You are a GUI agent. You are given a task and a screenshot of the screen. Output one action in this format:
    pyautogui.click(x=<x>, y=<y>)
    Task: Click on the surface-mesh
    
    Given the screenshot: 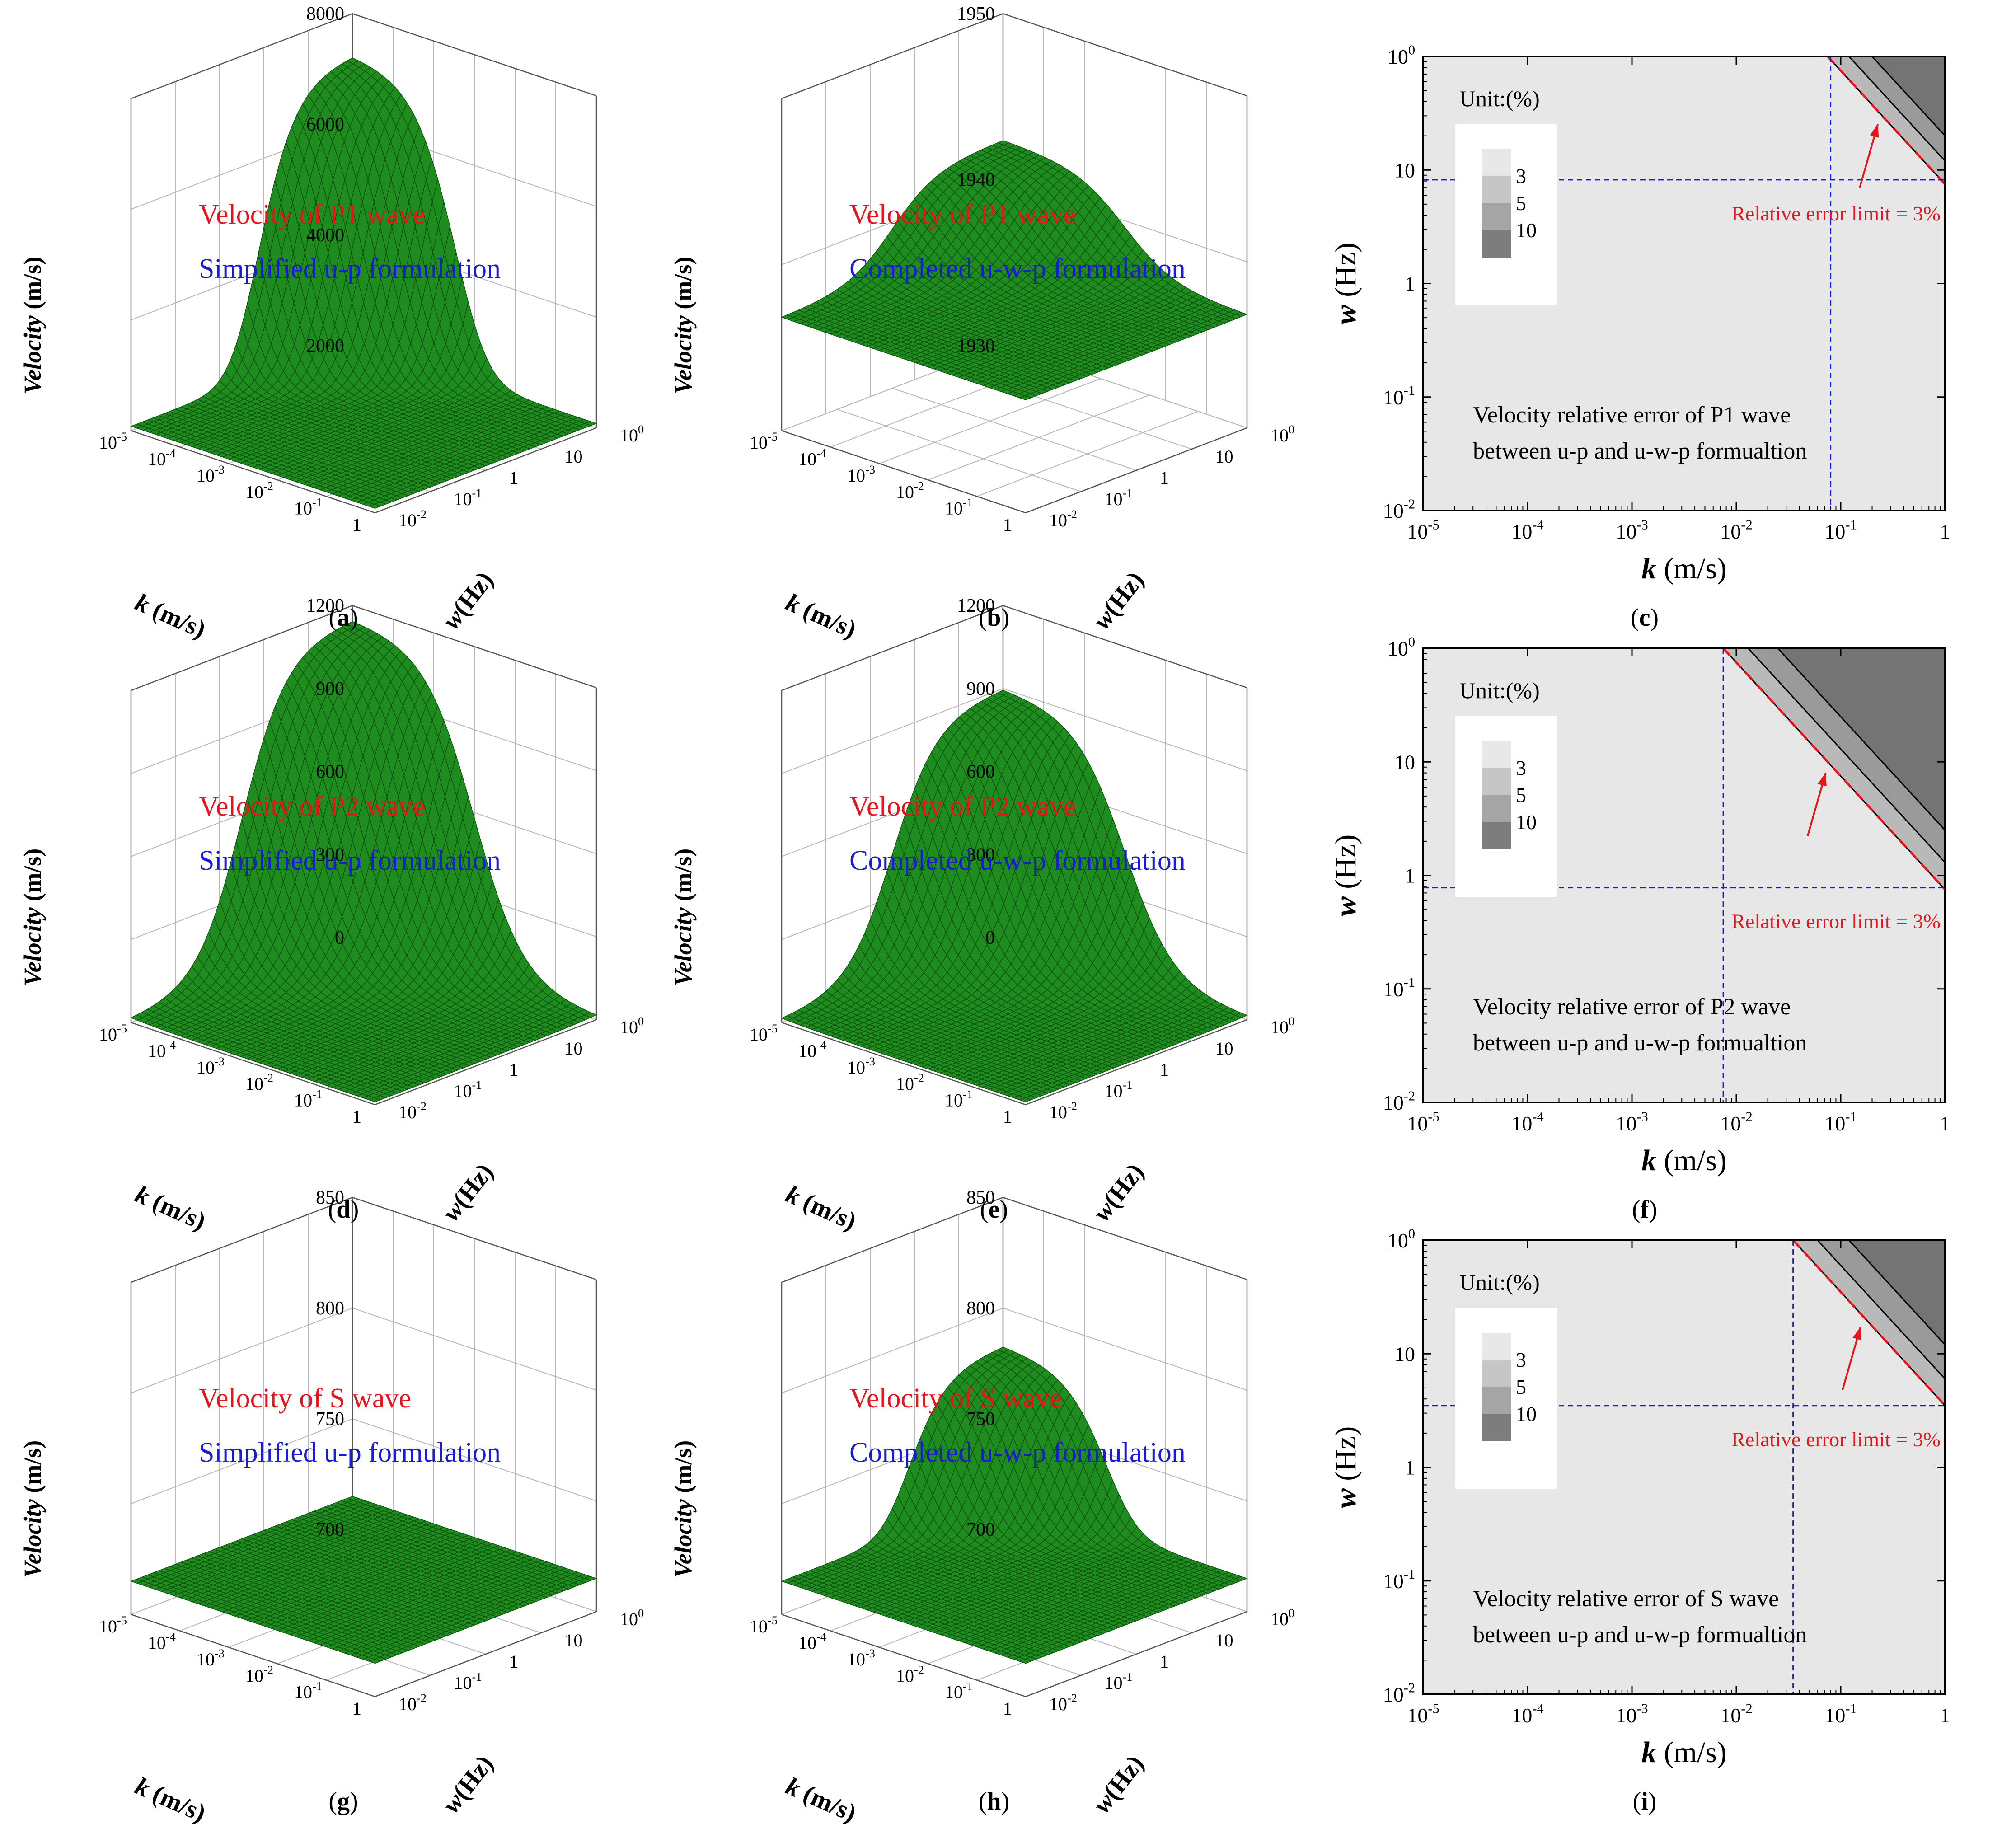 What is the action you would take?
    pyautogui.click(x=363, y=283)
    